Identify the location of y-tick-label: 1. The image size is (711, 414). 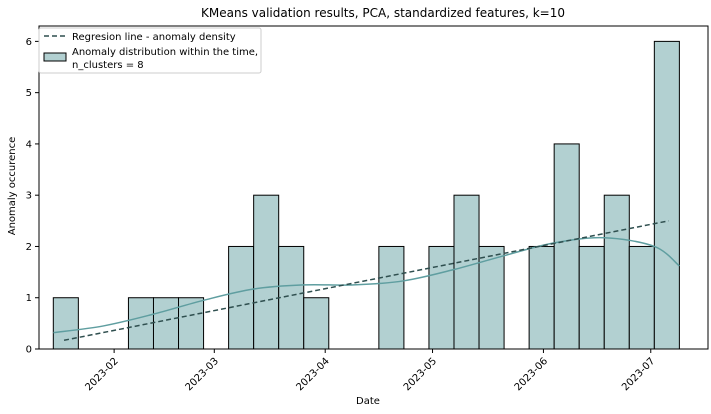
(29, 298).